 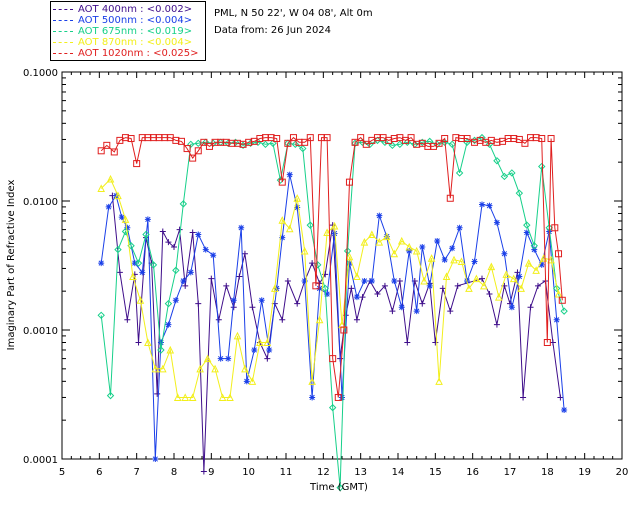 What do you see at coordinates (293, 13) in the screenshot?
I see `site-info: PML, N 50 22', W 04 08', Alt 0m` at bounding box center [293, 13].